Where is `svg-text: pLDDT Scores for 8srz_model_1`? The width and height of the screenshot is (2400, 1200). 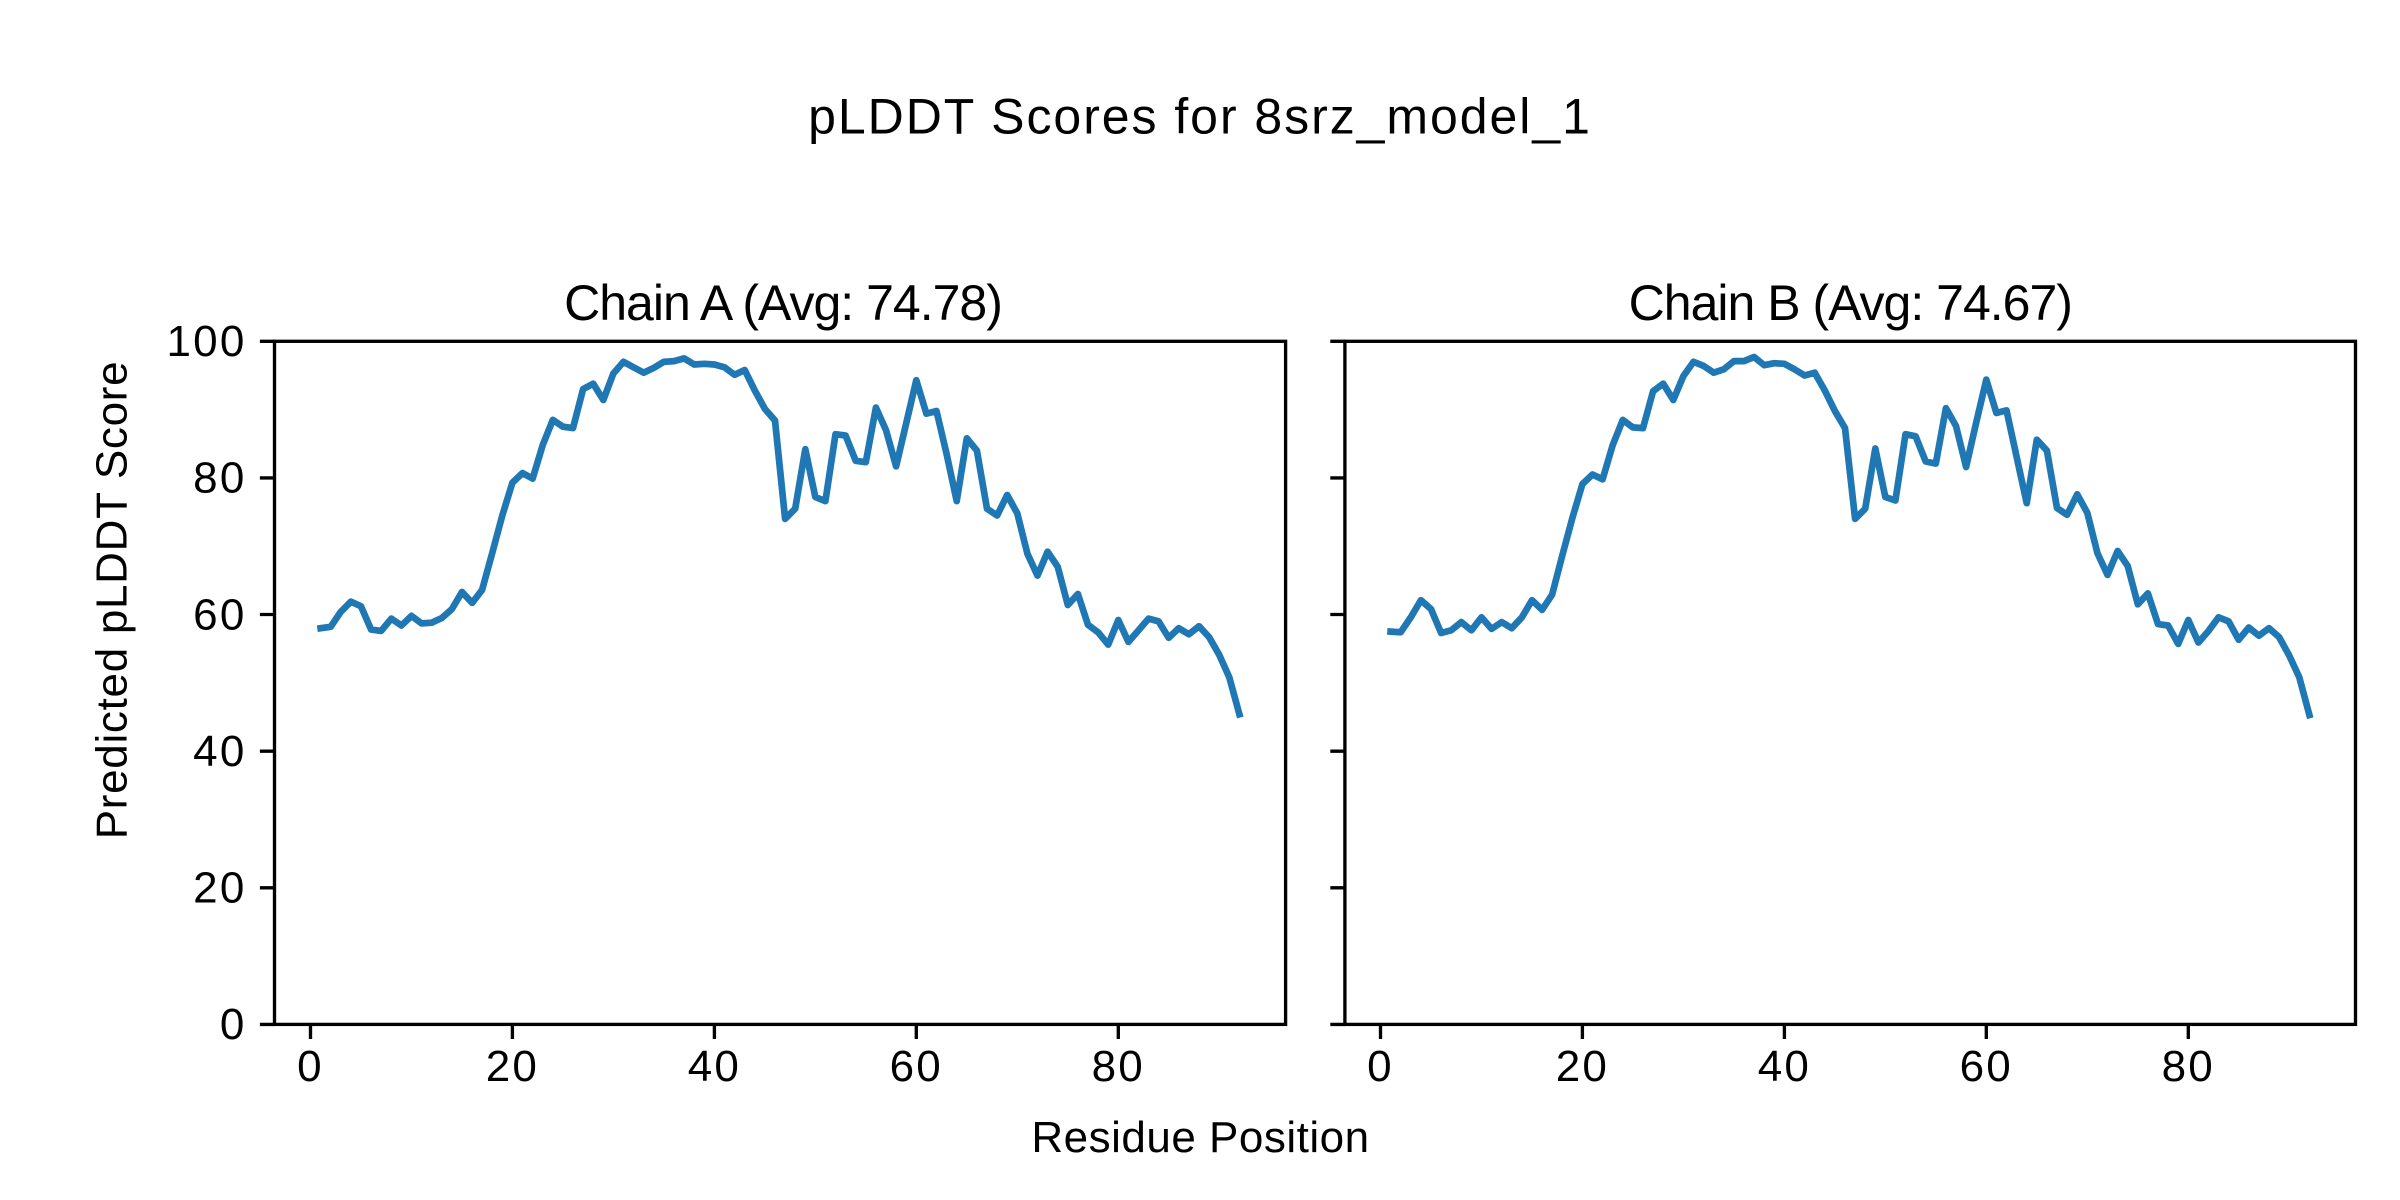
svg-text: pLDDT Scores for 8srz_model_1 is located at coordinates (1200, 116).